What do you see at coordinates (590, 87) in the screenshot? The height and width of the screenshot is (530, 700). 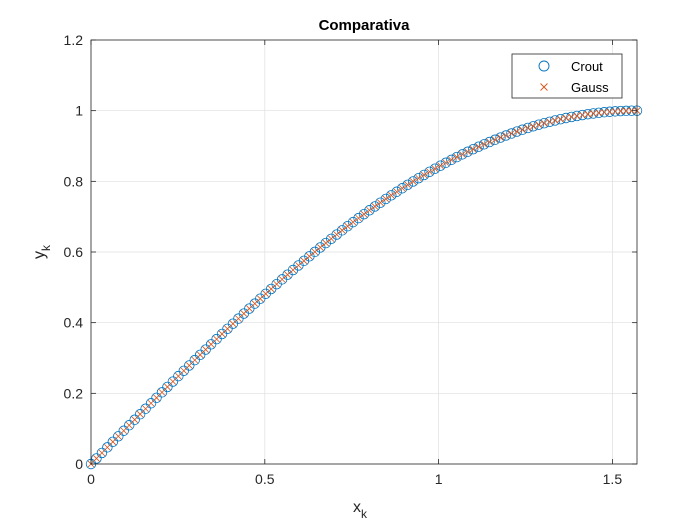 I see `legend-gauss-label: Gauss` at bounding box center [590, 87].